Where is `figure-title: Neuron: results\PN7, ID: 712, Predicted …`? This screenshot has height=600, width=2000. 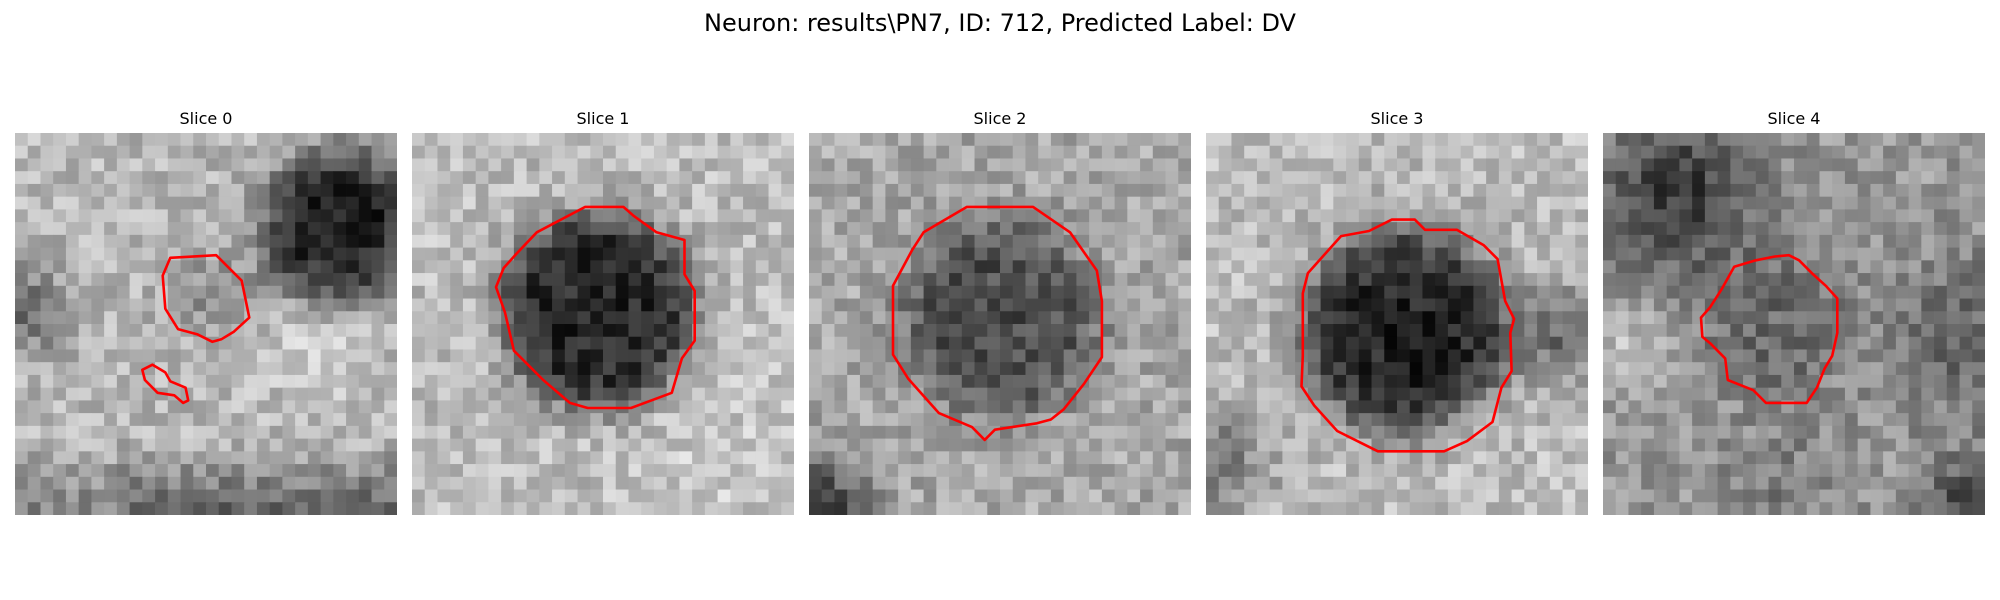
figure-title: Neuron: results\PN7, ID: 712, Predicted … is located at coordinates (1000, 23).